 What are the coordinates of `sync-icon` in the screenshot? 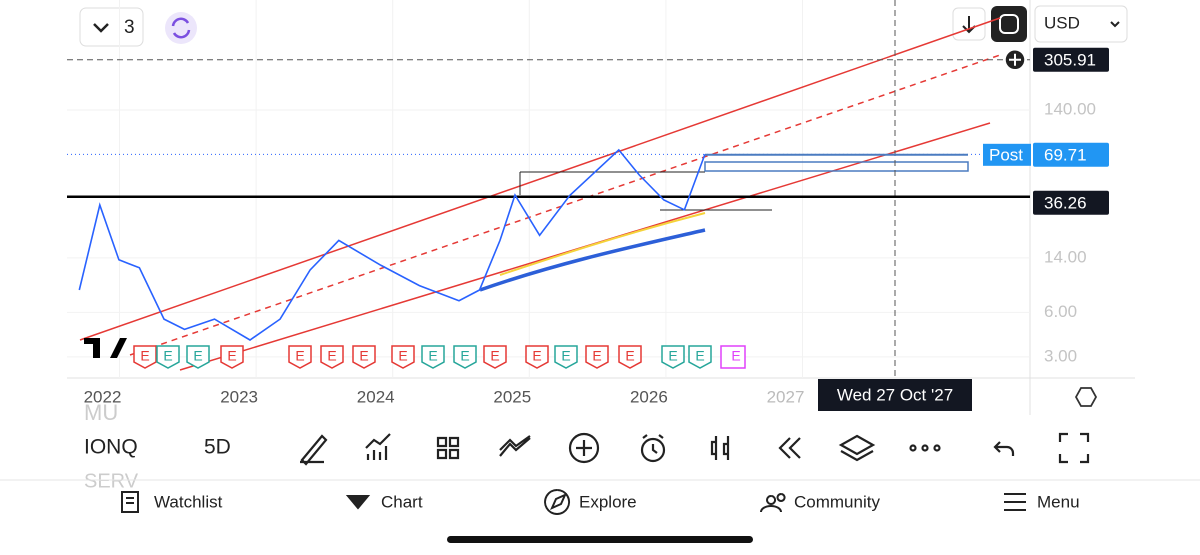 It's located at (181, 28).